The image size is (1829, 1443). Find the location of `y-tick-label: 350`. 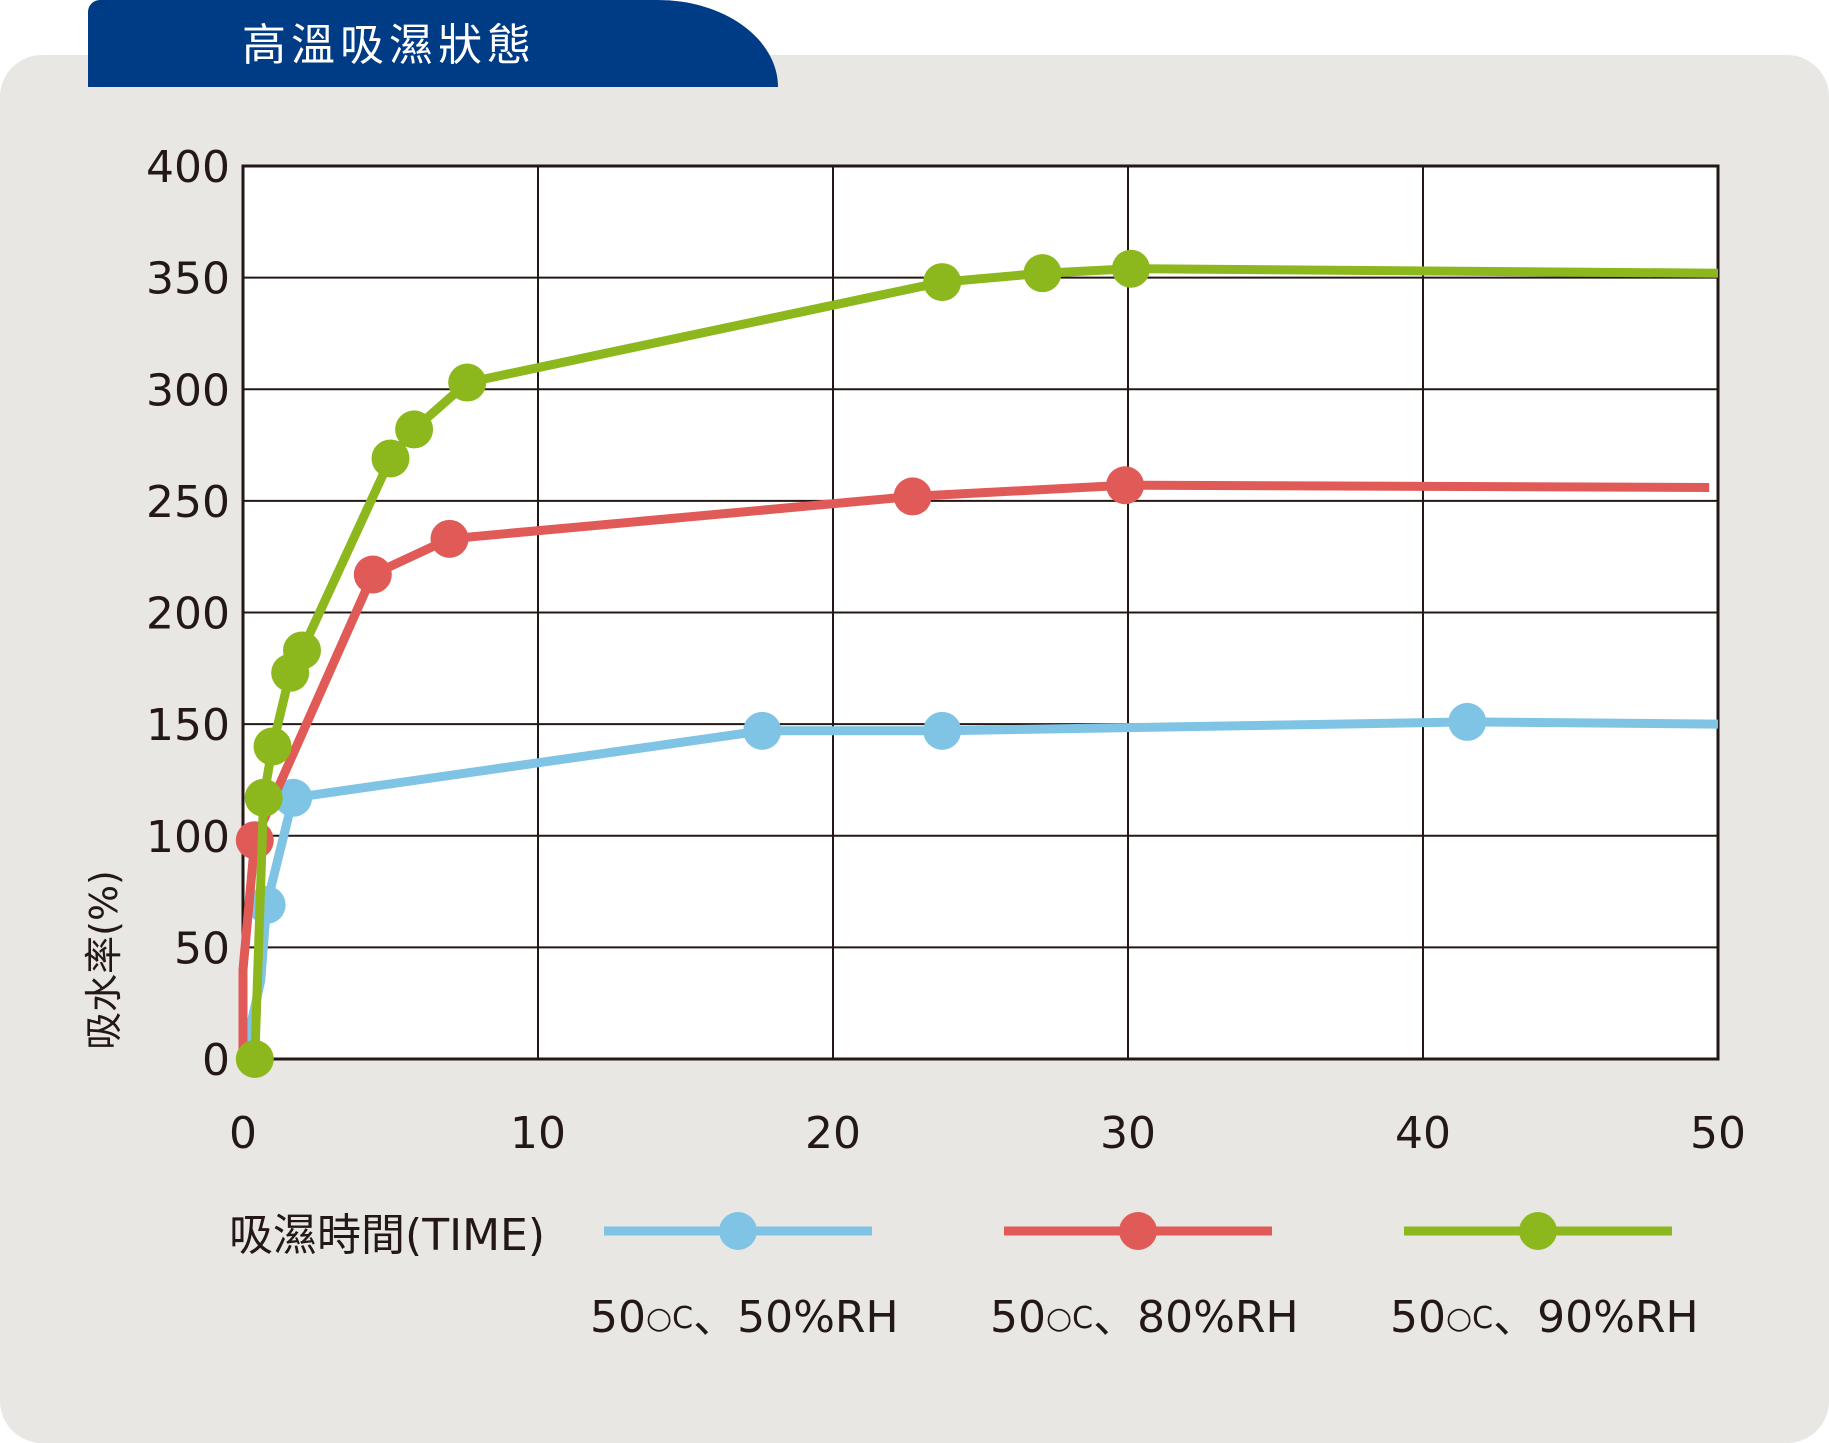

y-tick-label: 350 is located at coordinates (188, 279).